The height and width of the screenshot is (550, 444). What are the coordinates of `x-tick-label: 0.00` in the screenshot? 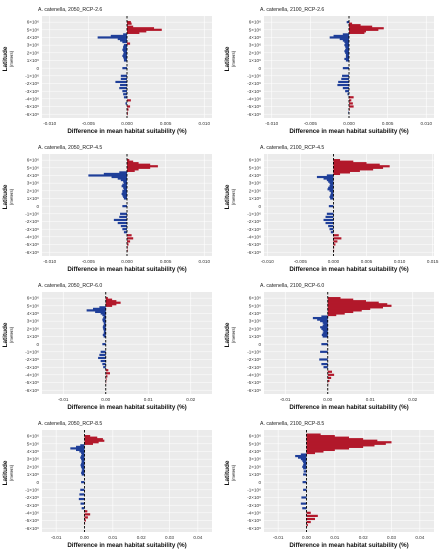 It's located at (105, 399).